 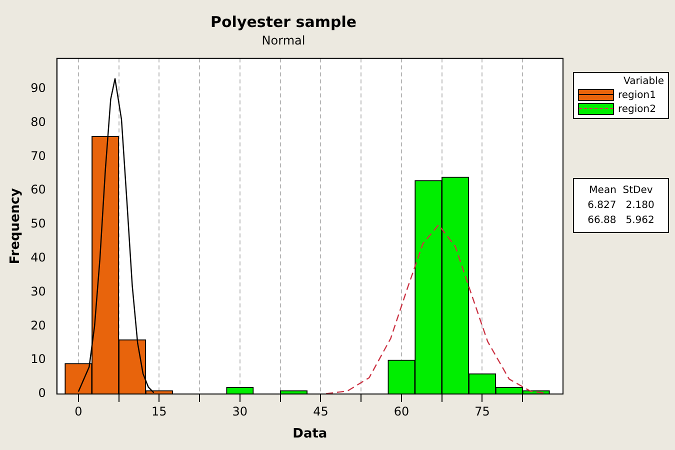 I want to click on x-tick-label: 0, so click(x=78, y=411).